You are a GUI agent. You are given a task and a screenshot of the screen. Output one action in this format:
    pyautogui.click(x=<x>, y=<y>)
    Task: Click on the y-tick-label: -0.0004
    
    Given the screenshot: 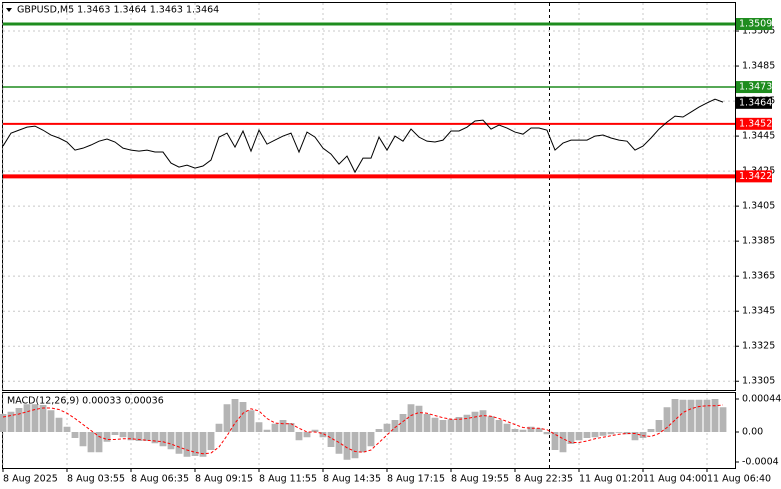 What is the action you would take?
    pyautogui.click(x=760, y=462)
    